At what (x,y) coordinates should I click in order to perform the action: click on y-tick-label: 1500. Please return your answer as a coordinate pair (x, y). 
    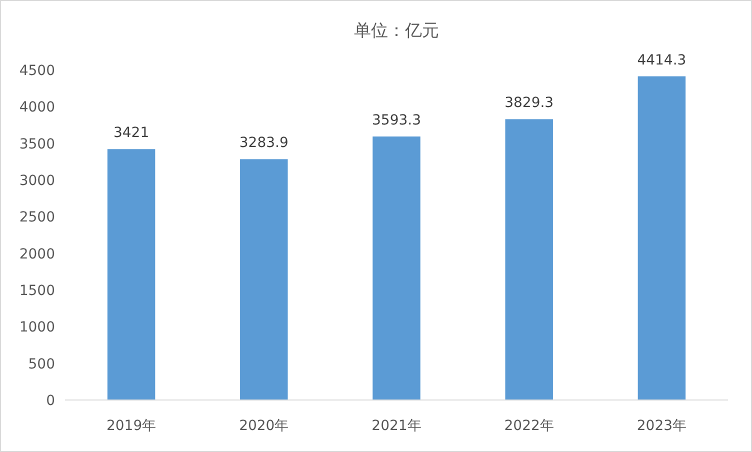
    Looking at the image, I should click on (37, 291).